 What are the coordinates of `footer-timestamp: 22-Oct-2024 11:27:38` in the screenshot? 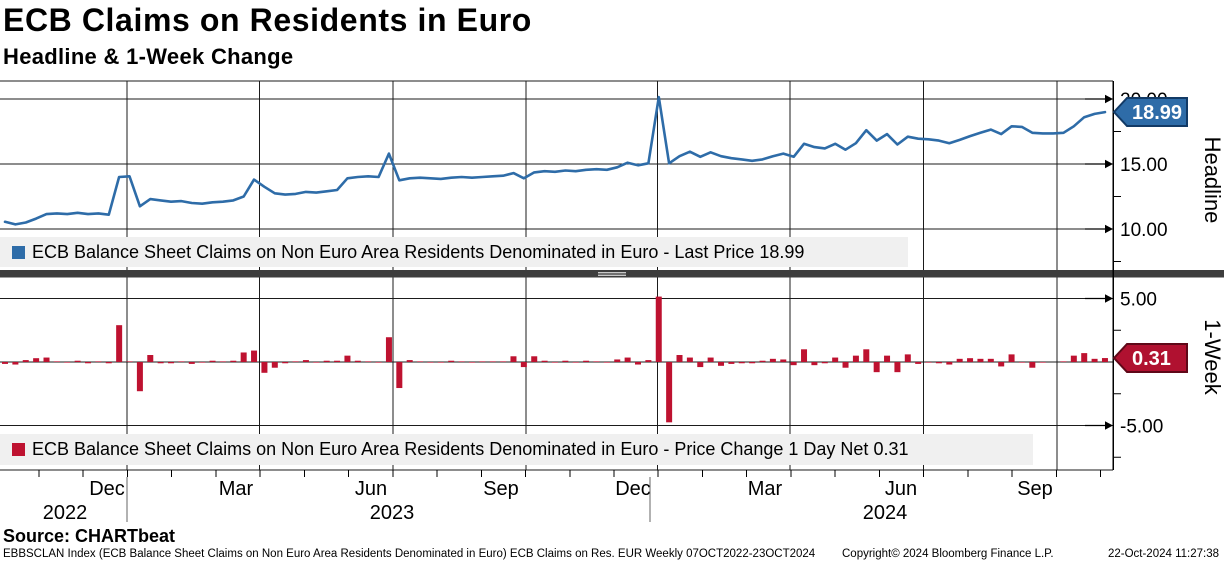 It's located at (1163, 554).